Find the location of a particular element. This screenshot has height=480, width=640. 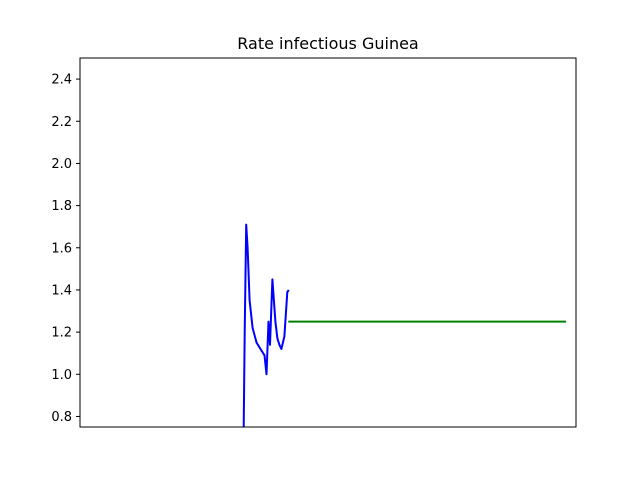

y-axis: 0.8 1.0 1.2 1.4 1.6 1.8 2.0 2.2 2.4 is located at coordinates (65, 249).